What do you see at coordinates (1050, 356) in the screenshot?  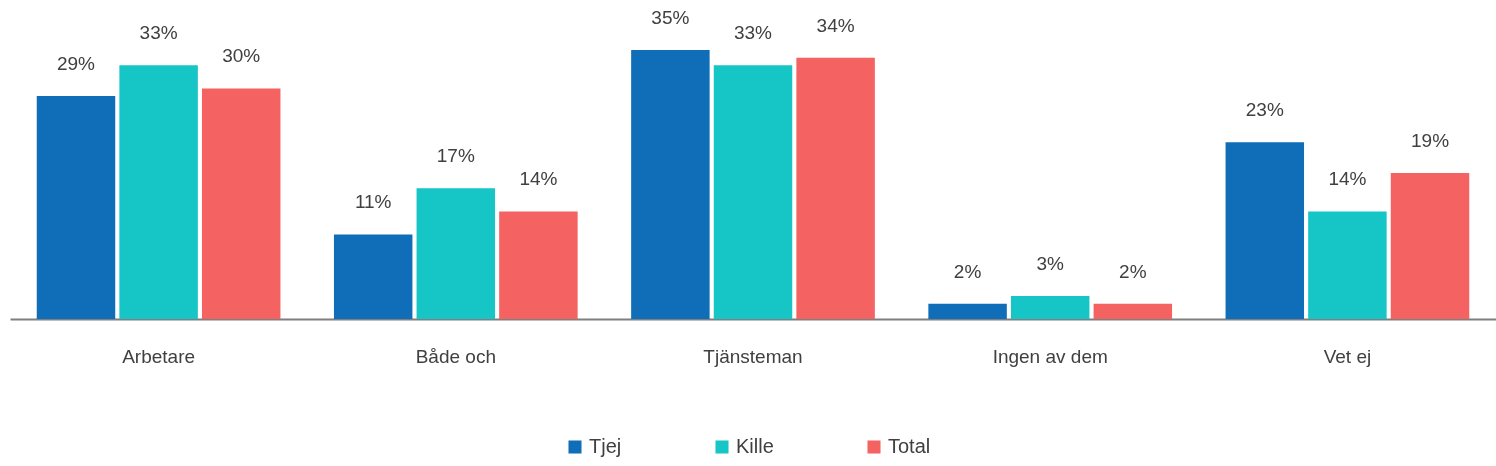 I see `x-tick-label: Ingen av dem` at bounding box center [1050, 356].